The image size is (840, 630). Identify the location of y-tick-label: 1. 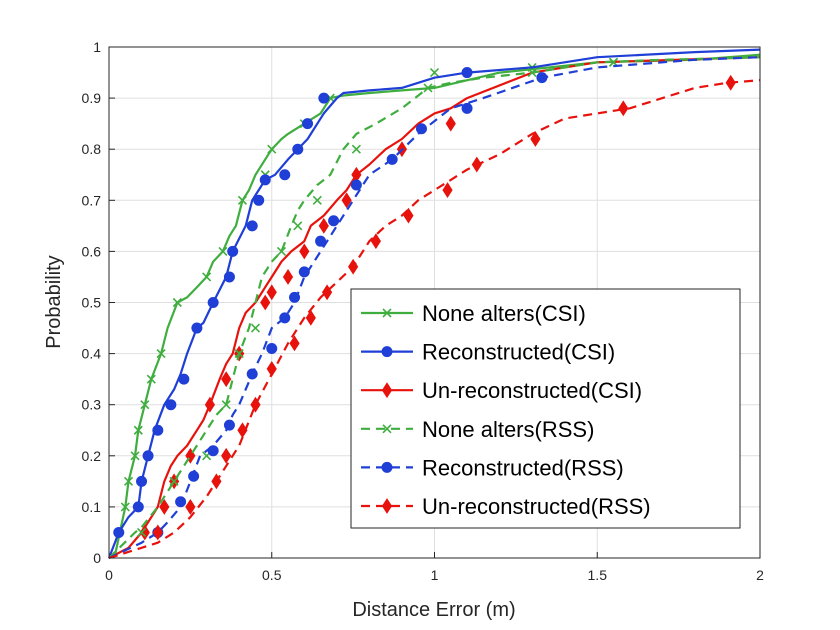
(97, 47).